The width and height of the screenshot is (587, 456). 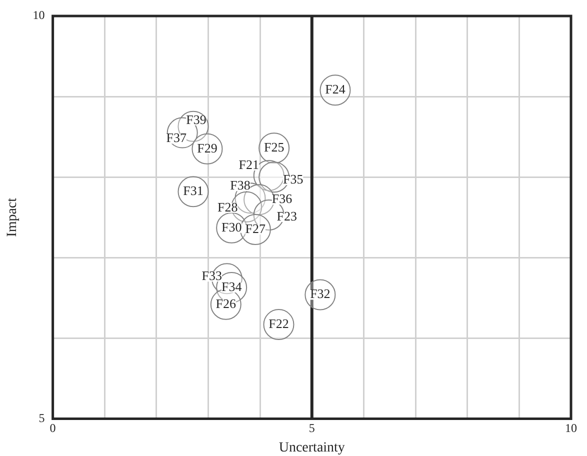 What do you see at coordinates (255, 228) in the screenshot?
I see `annotation: F27` at bounding box center [255, 228].